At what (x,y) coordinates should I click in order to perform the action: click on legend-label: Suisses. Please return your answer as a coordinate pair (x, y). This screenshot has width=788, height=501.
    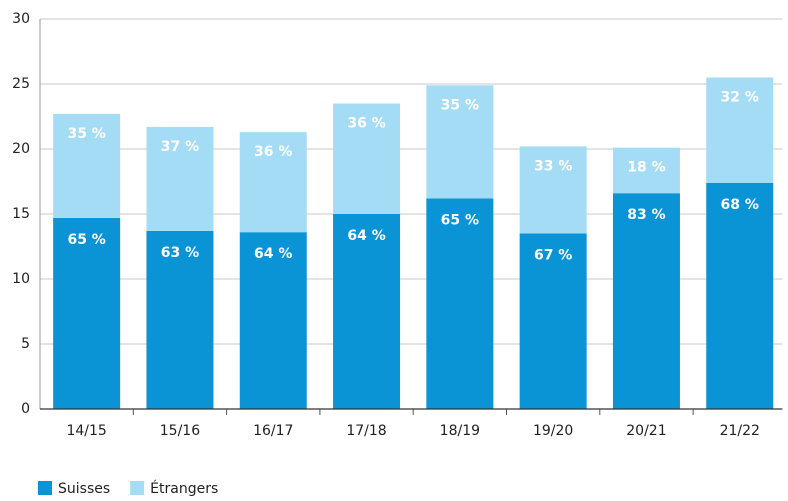
    Looking at the image, I should click on (84, 489).